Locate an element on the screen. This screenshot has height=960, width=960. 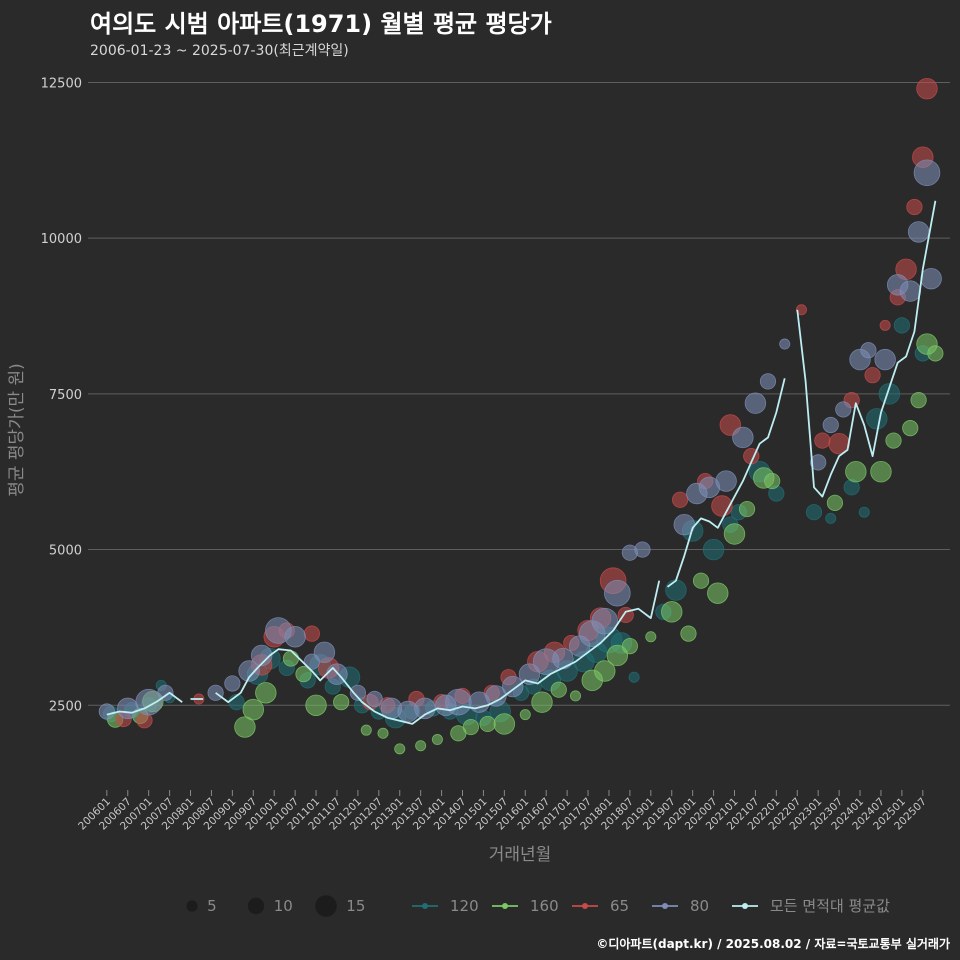
legend-color-label: 80 is located at coordinates (699, 906).